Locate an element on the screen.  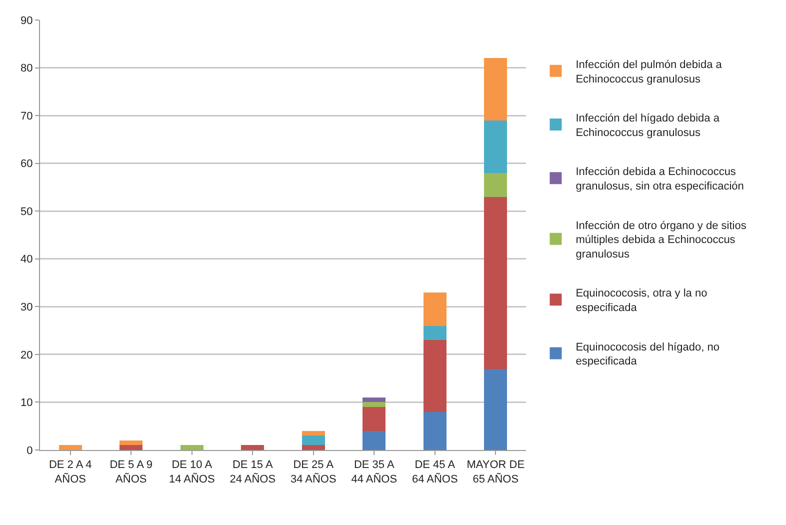
x-tick-label: DE 25 A 34 AÑOS is located at coordinates (313, 472).